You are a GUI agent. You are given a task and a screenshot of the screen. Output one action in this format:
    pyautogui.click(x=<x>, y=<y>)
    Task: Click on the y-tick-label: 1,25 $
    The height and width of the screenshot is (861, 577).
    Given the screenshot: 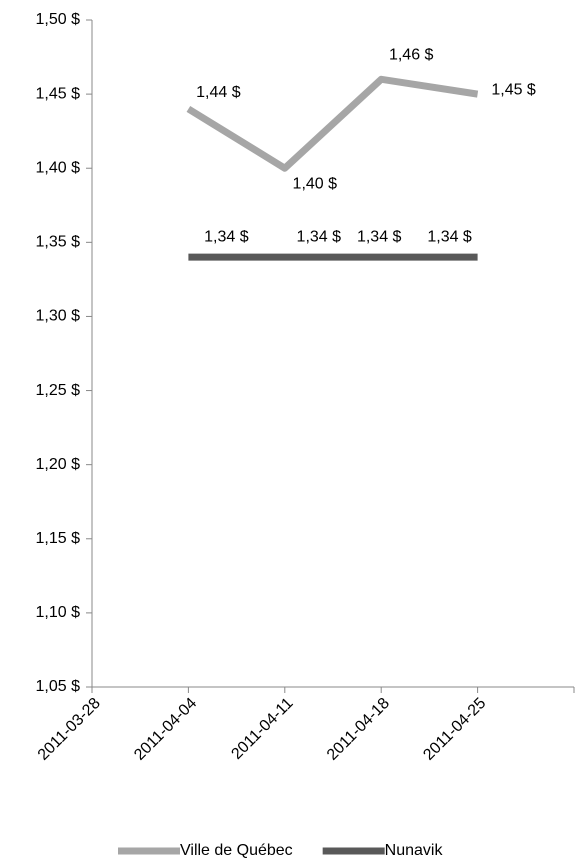 What is the action you would take?
    pyautogui.click(x=58, y=390)
    